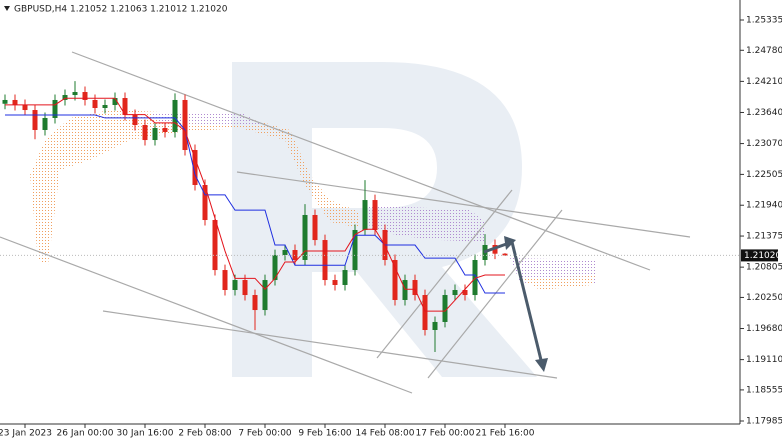 Image resolution: width=782 pixels, height=442 pixels. I want to click on x-tick-label: 17 Feb 00:00, so click(444, 434).